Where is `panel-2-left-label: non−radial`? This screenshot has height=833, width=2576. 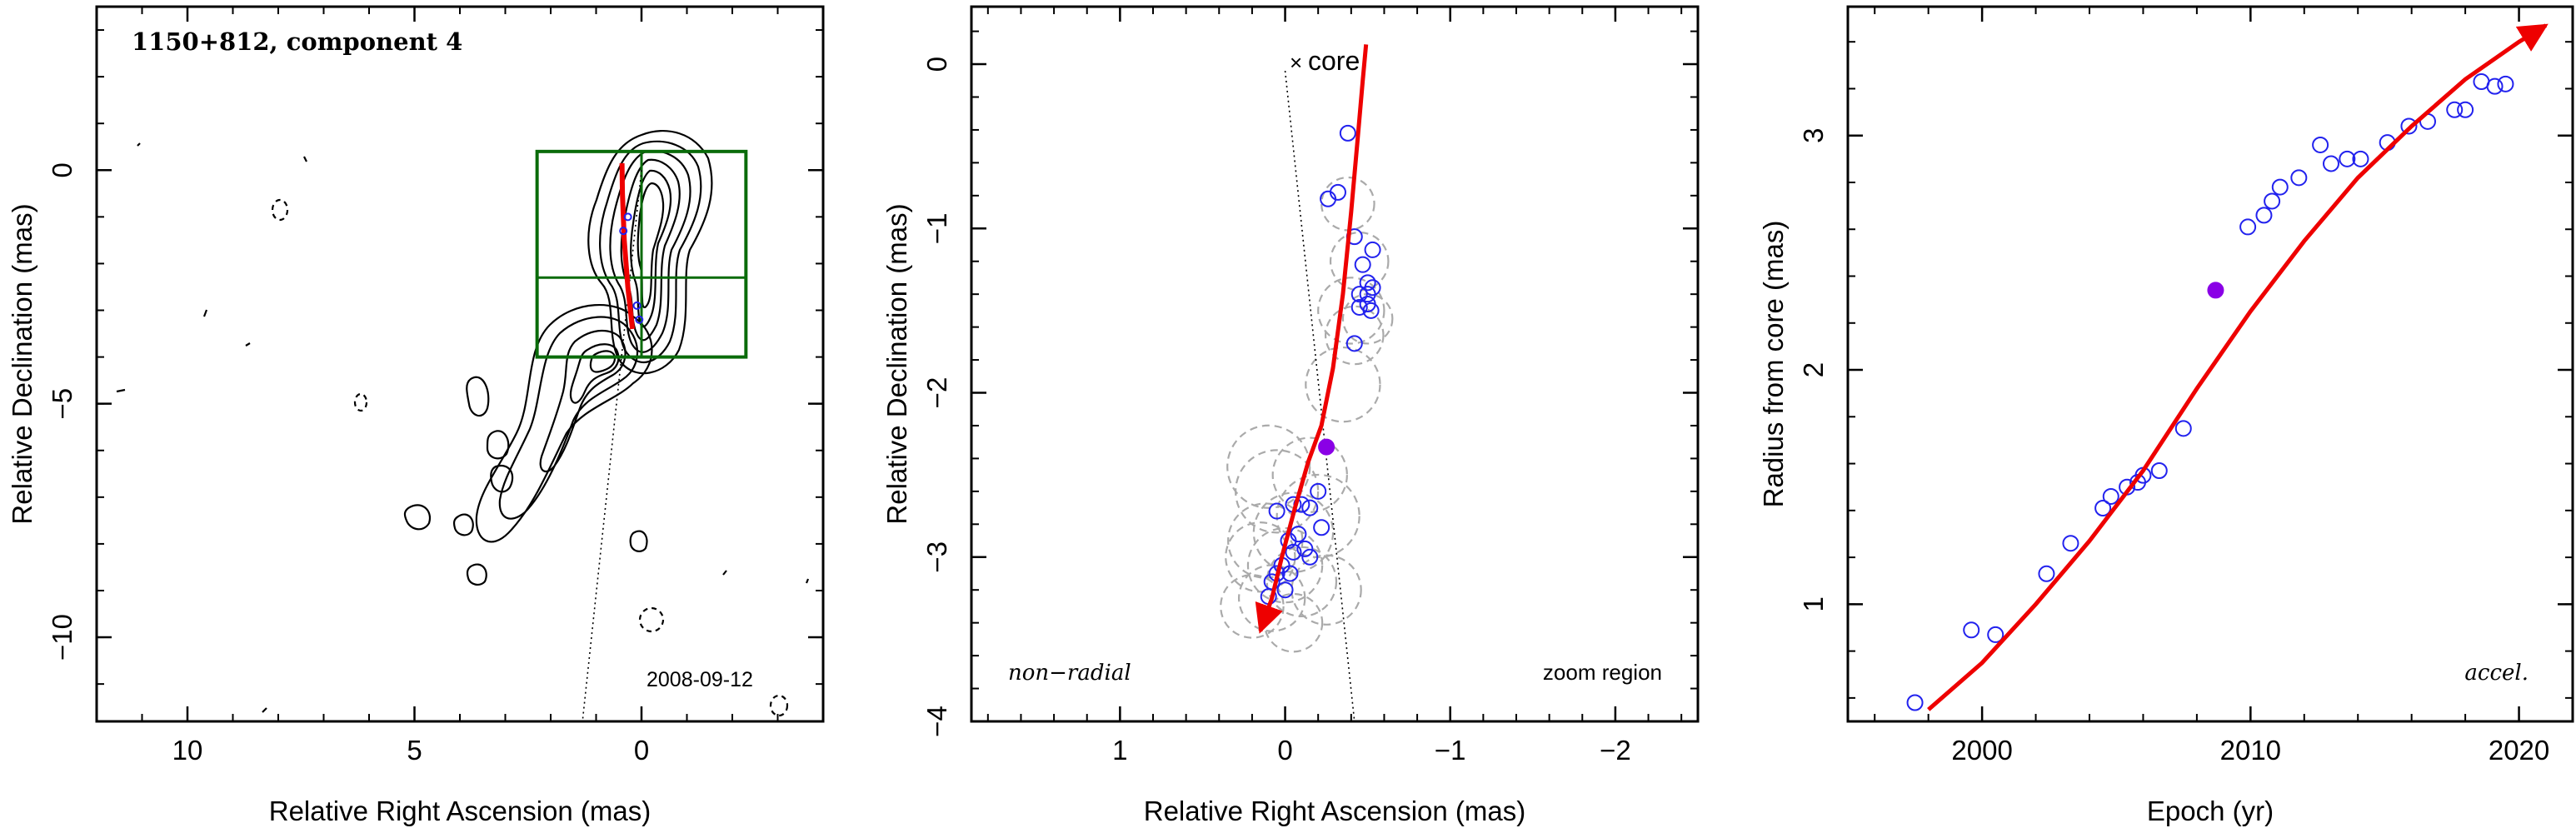 panel-2-left-label: non−radial is located at coordinates (1069, 673).